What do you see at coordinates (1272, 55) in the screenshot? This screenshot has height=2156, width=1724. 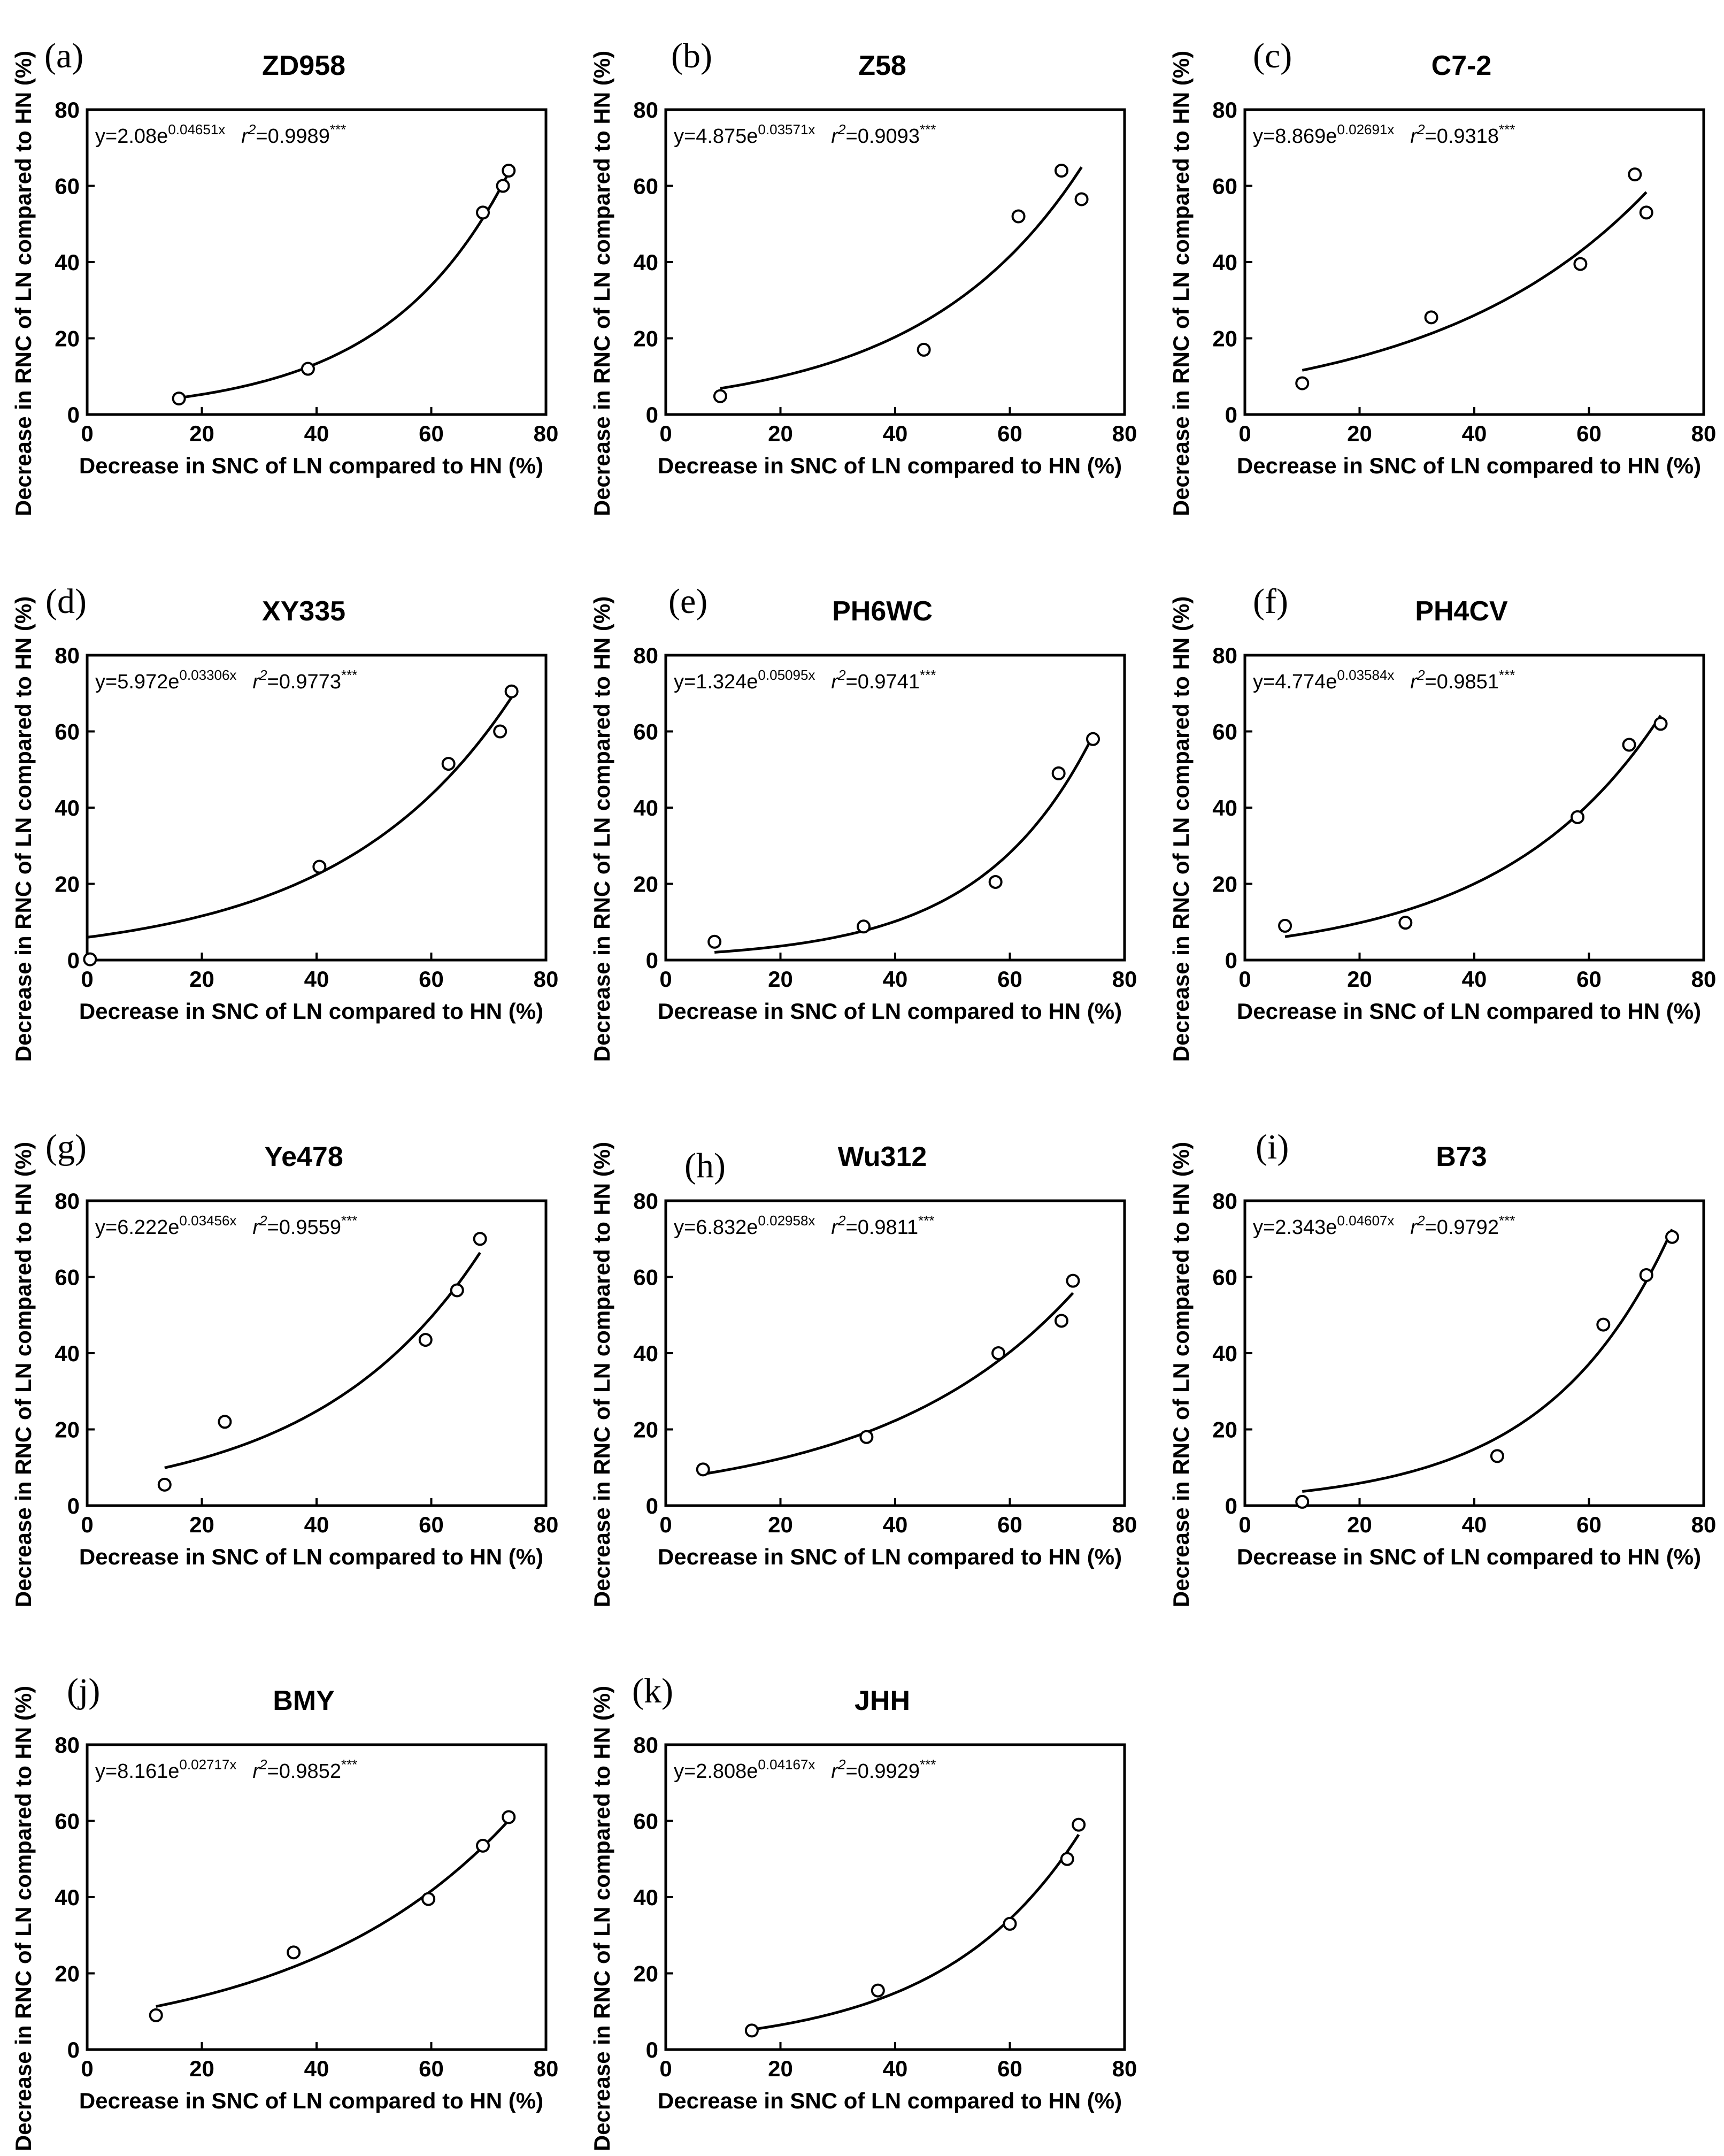 I see `panel-letter: (c)` at bounding box center [1272, 55].